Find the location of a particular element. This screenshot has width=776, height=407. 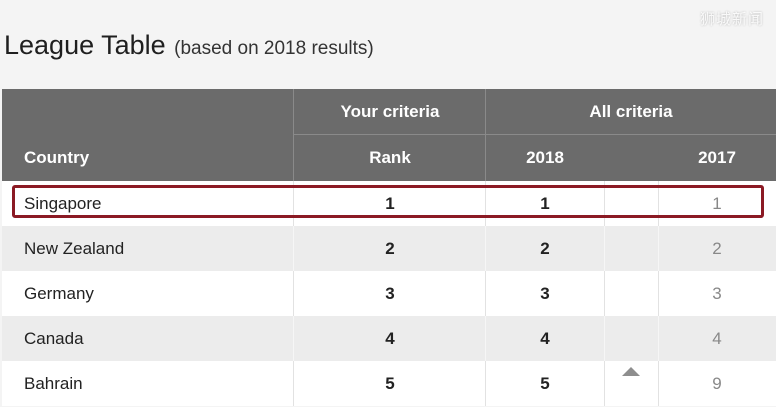

rank-2018-cell: 4 is located at coordinates (545, 338).